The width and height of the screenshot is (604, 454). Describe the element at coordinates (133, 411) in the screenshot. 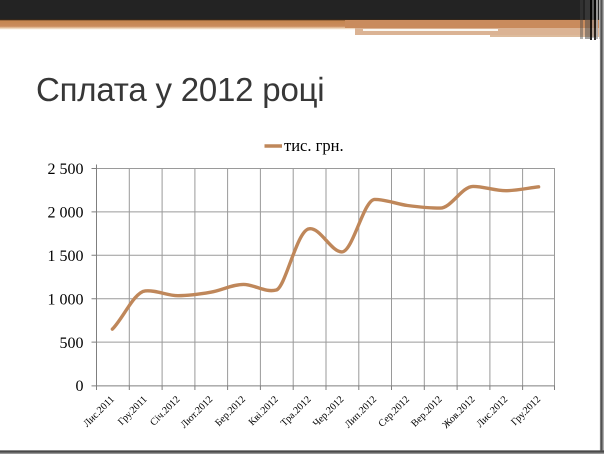

I see `svg-text: Гру.2011` at that location.